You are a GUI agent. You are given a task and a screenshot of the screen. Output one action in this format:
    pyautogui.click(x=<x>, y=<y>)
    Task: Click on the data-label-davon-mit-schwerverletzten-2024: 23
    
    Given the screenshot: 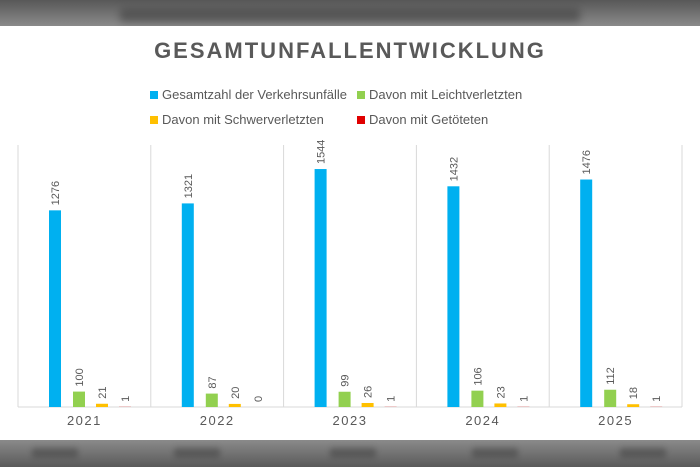 What is the action you would take?
    pyautogui.click(x=501, y=392)
    